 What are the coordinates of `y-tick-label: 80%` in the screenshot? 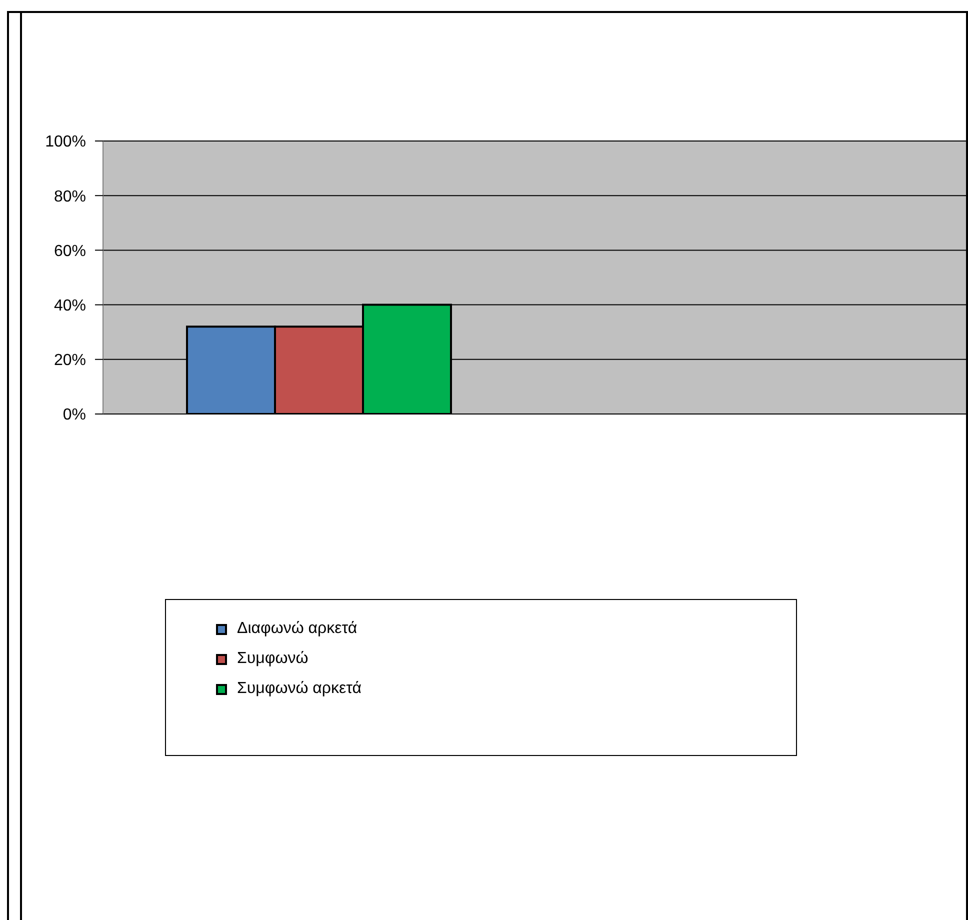 It's located at (70, 197).